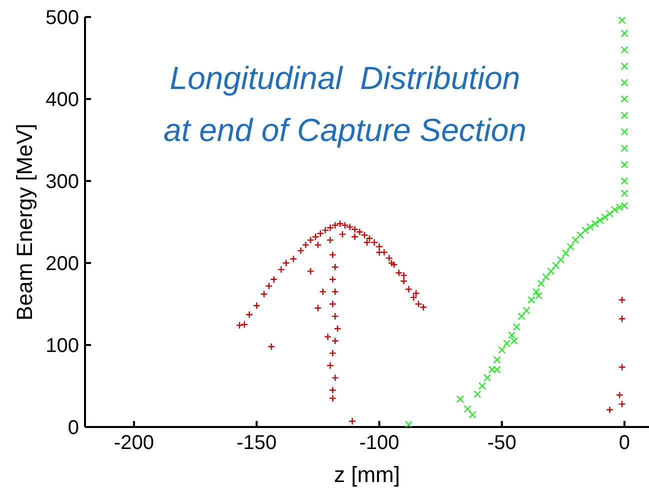 The image size is (649, 490). I want to click on x-tick-label: -50, so click(501, 443).